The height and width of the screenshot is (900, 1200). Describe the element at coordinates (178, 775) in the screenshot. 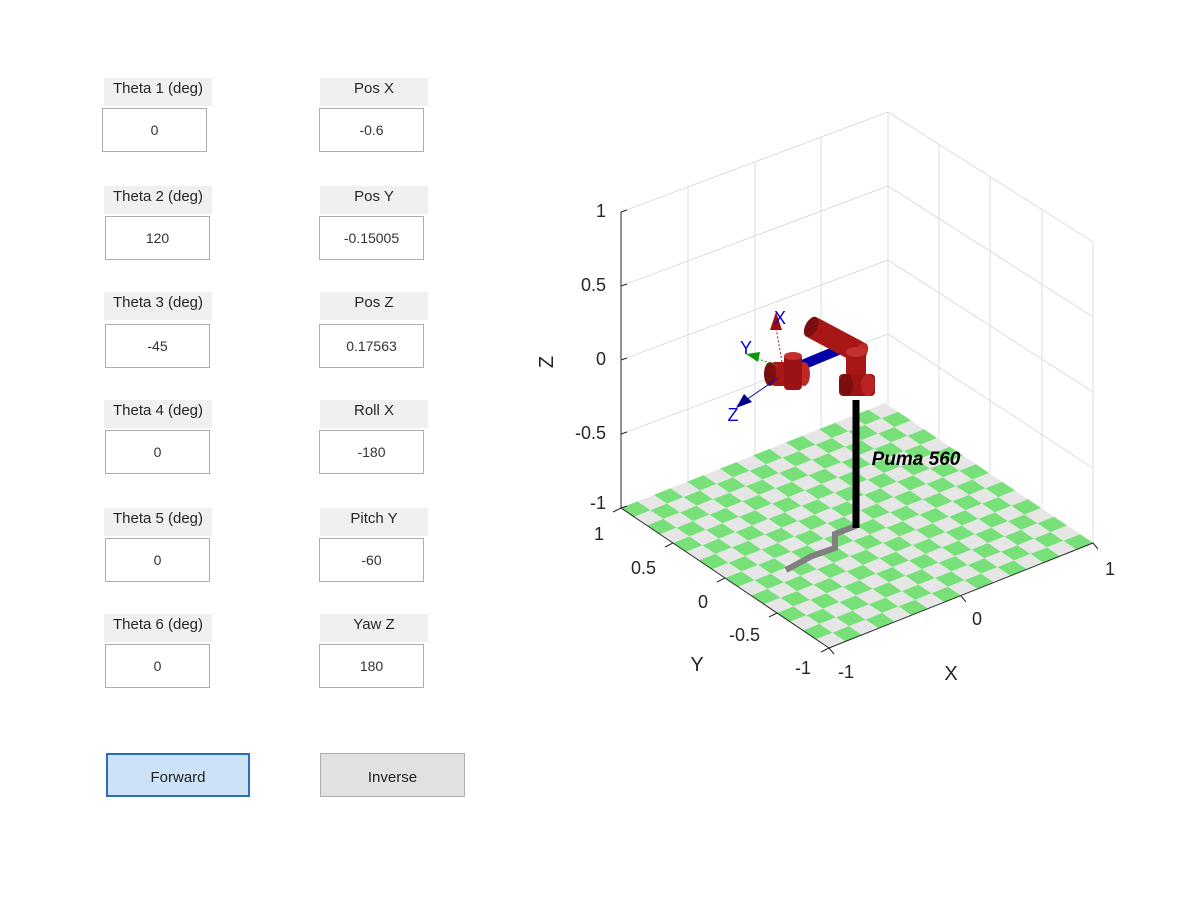

I see `forward-button: Forward` at that location.